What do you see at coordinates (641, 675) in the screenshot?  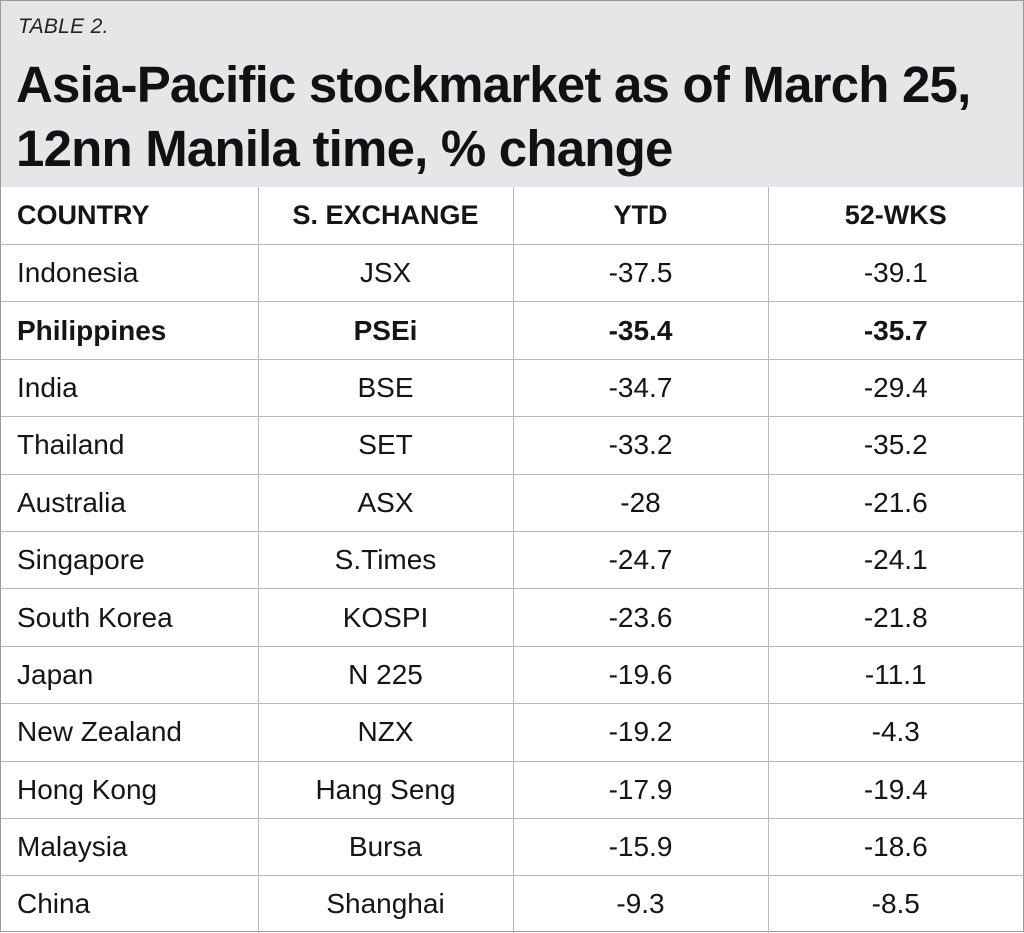 I see `ytd-cell: -19.6` at bounding box center [641, 675].